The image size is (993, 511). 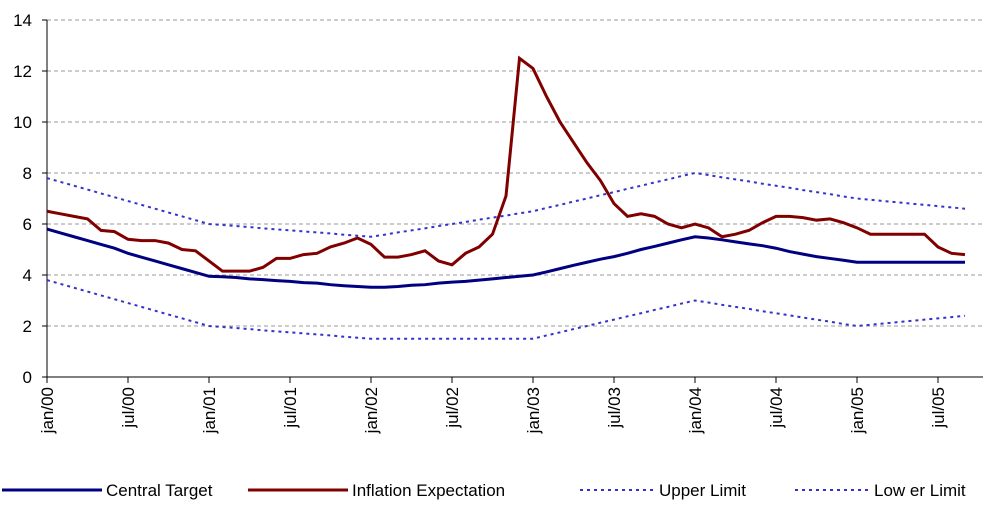 What do you see at coordinates (776, 408) in the screenshot?
I see `x-tick-label: jul/04` at bounding box center [776, 408].